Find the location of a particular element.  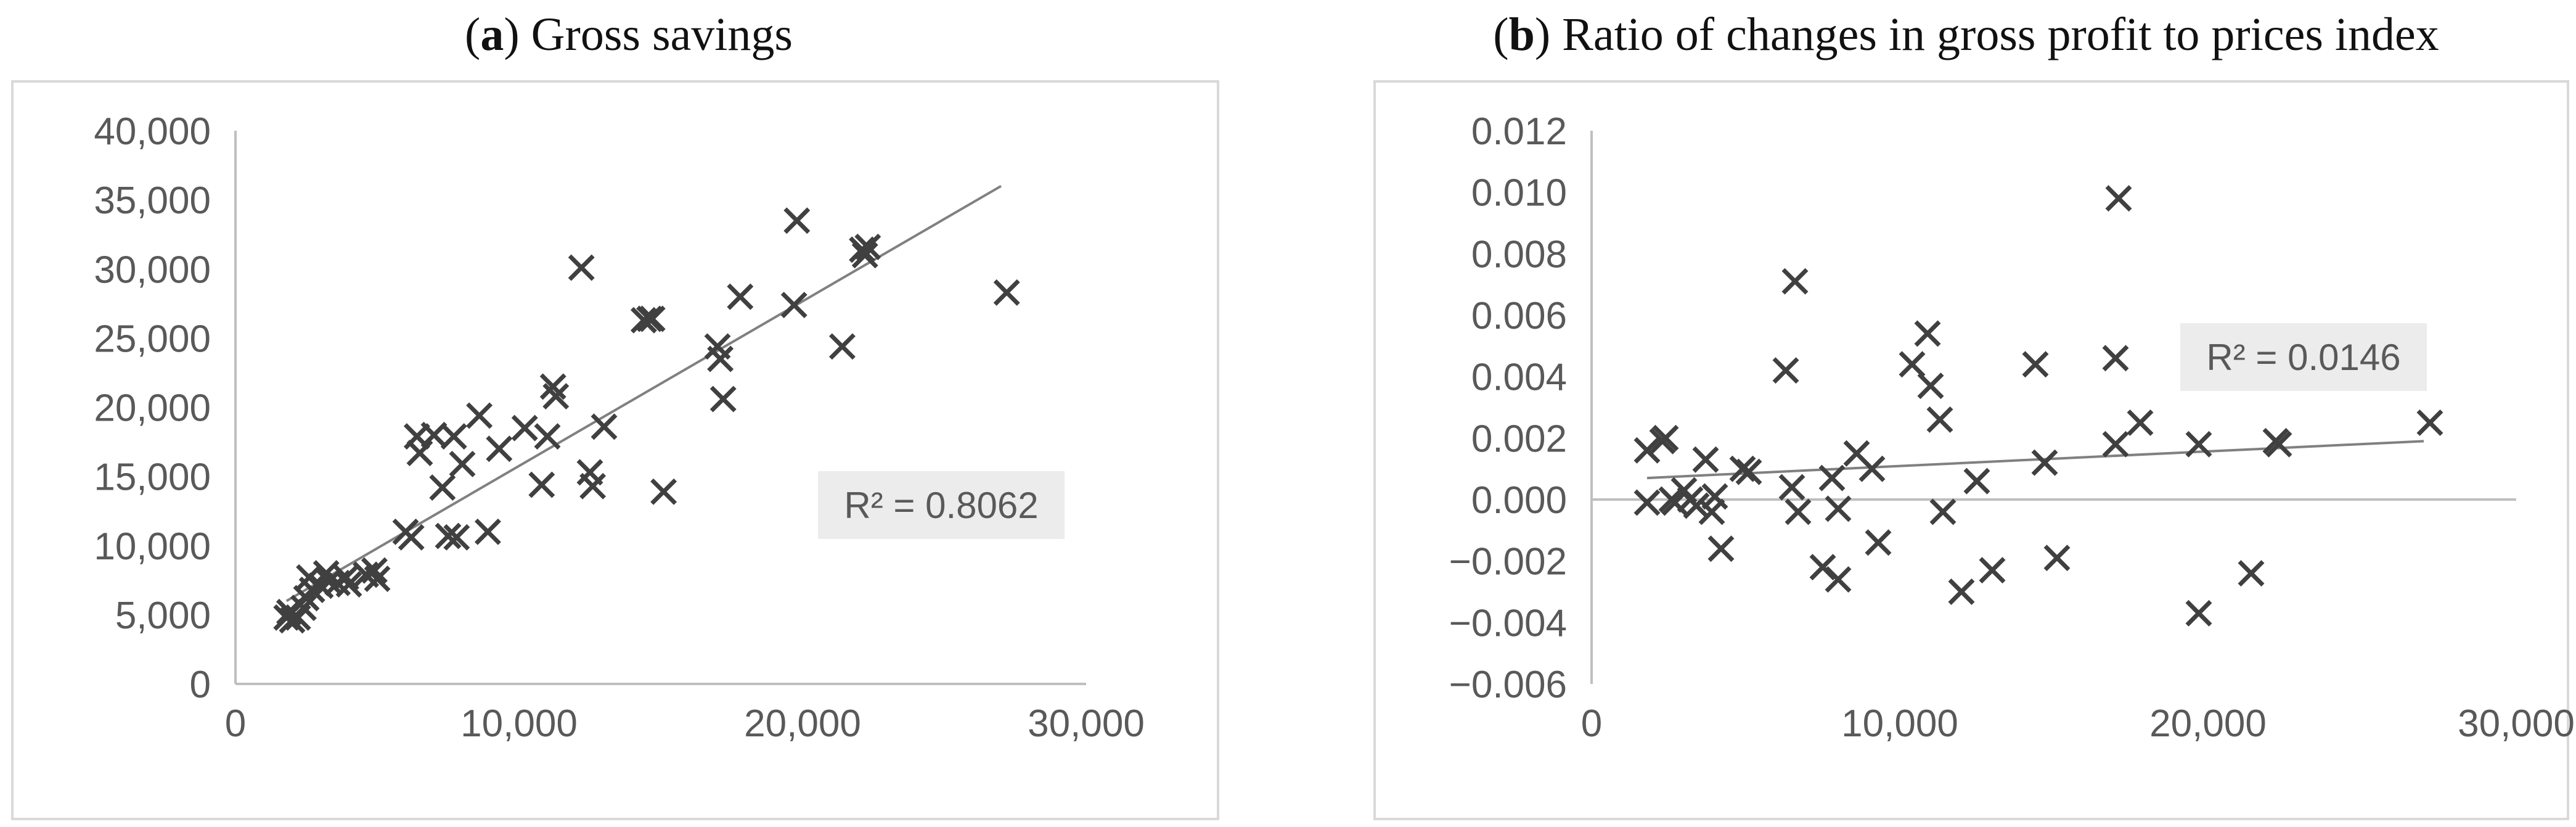

panel-a-y-tick-label: 40,000 is located at coordinates (152, 131).